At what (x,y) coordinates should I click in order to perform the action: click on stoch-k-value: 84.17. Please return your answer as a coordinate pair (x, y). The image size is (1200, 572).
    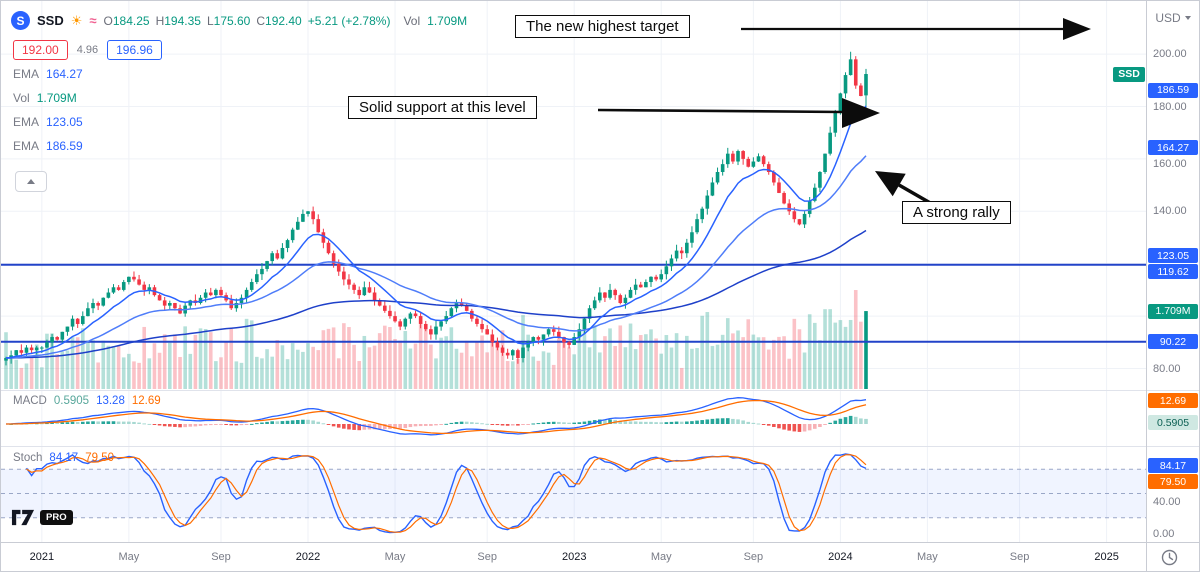
    Looking at the image, I should click on (64, 458).